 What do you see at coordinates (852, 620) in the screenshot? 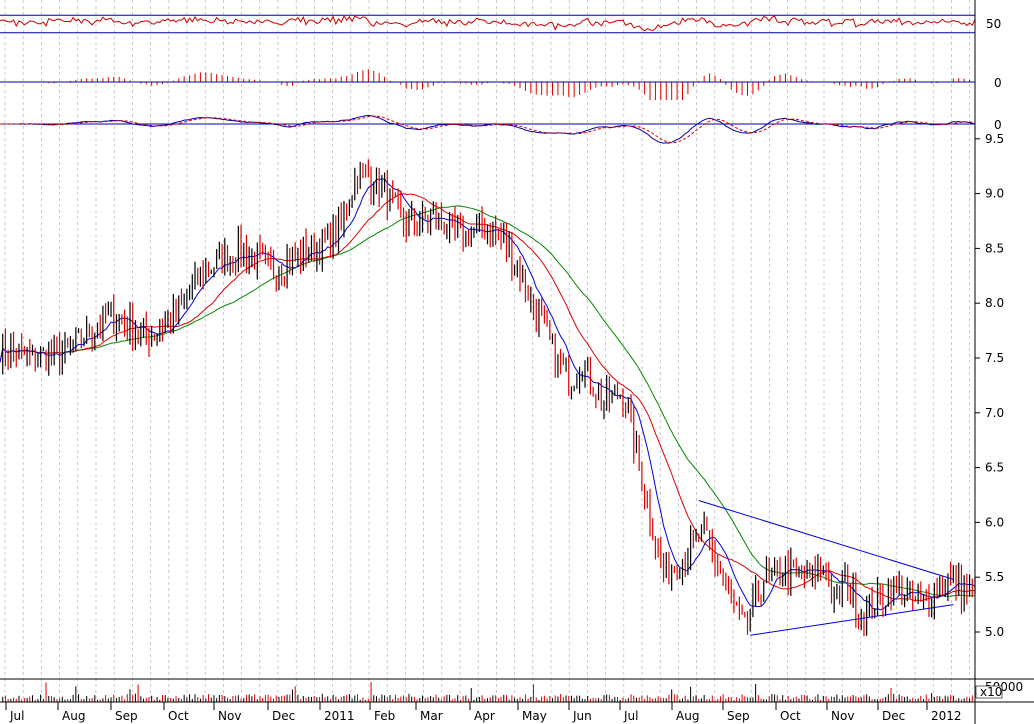
I see `trendline-lower` at bounding box center [852, 620].